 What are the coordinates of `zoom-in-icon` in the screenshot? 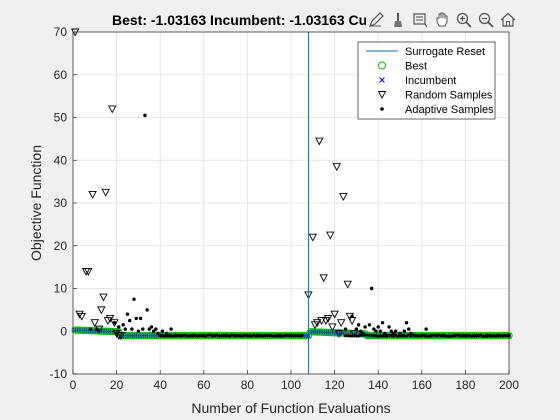 It's located at (464, 20).